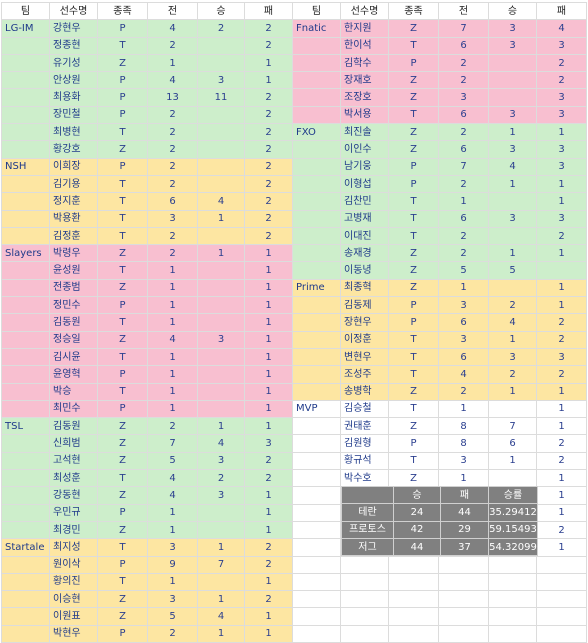  I want to click on player-name-cell: 김동원, so click(73, 426).